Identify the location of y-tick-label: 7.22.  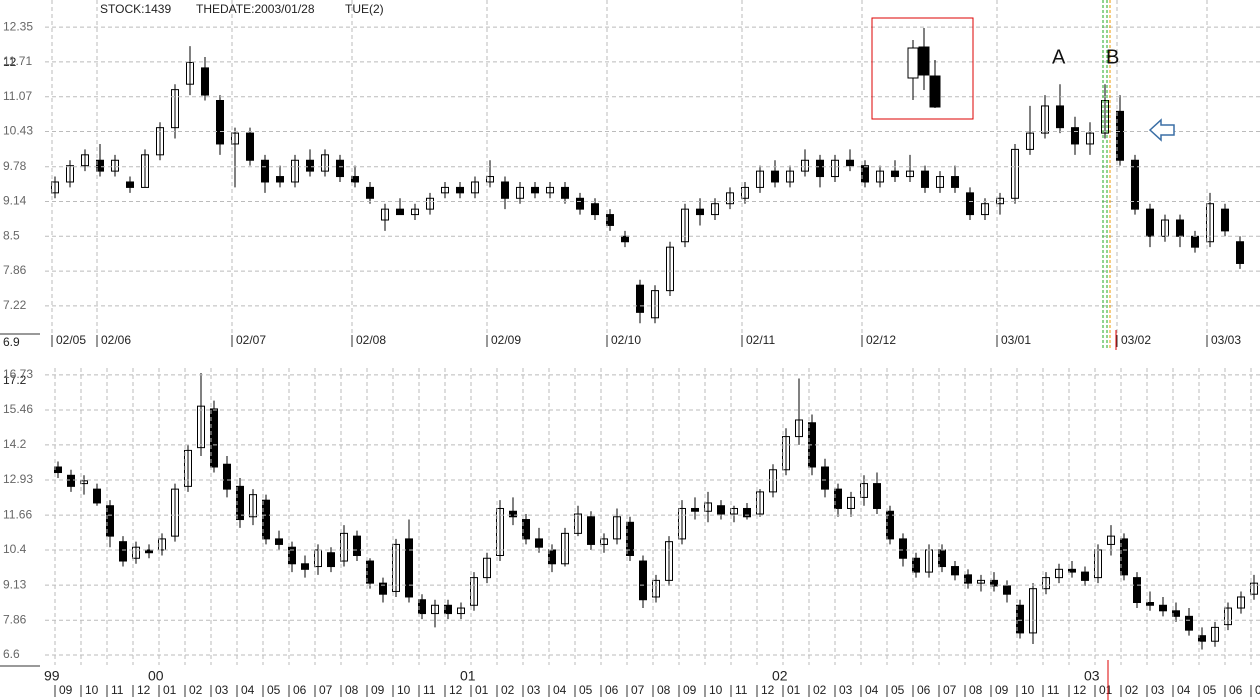
(15, 305).